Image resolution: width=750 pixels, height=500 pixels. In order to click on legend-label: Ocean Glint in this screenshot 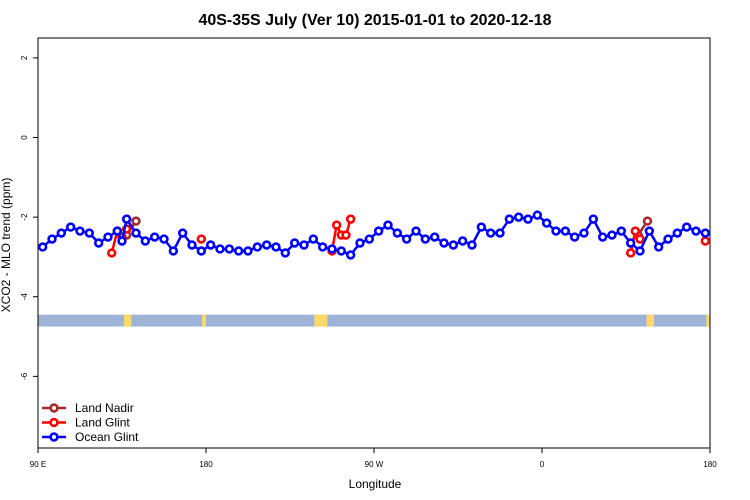, I will do `click(107, 437)`.